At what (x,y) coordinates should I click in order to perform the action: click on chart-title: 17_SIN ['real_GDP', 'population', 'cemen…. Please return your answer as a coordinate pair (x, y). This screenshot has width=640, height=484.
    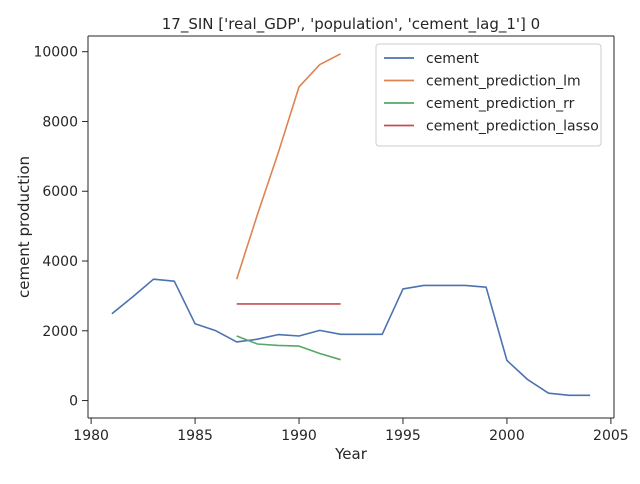
    Looking at the image, I should click on (351, 24).